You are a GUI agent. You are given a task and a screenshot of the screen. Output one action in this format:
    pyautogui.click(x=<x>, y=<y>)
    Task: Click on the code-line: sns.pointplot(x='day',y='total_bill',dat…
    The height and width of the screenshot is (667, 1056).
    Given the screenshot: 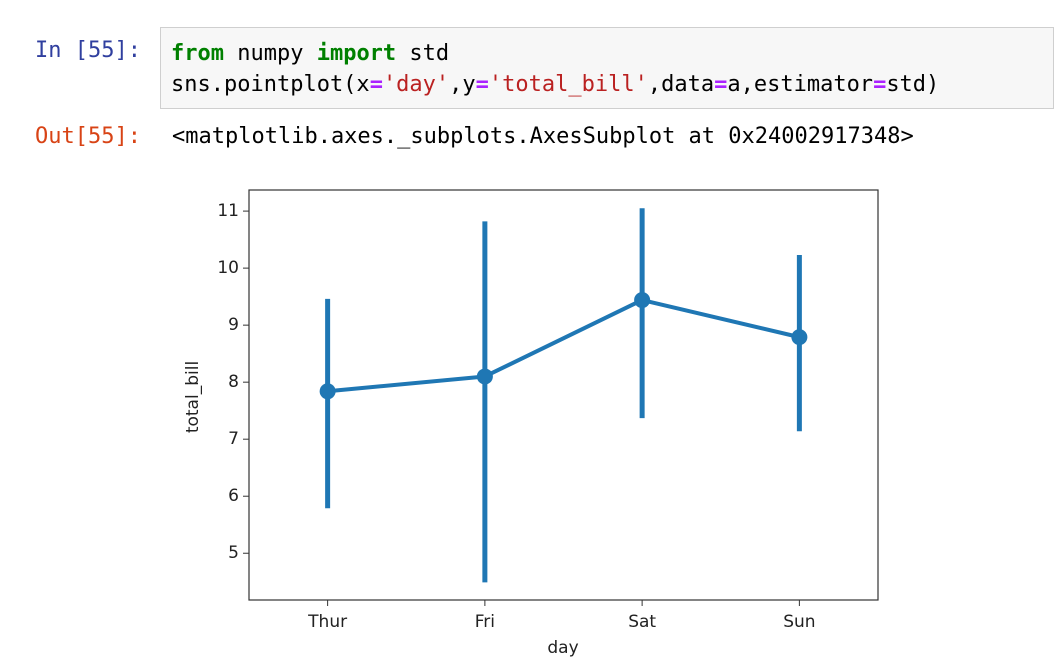 What is the action you would take?
    pyautogui.click(x=612, y=84)
    